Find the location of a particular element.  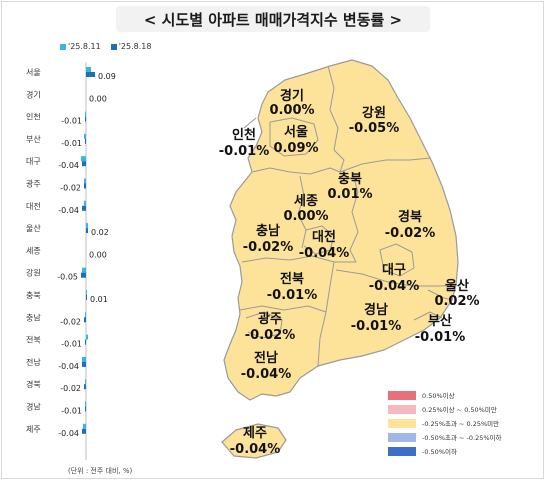

map-label-busan-name: 부산 is located at coordinates (440, 321).